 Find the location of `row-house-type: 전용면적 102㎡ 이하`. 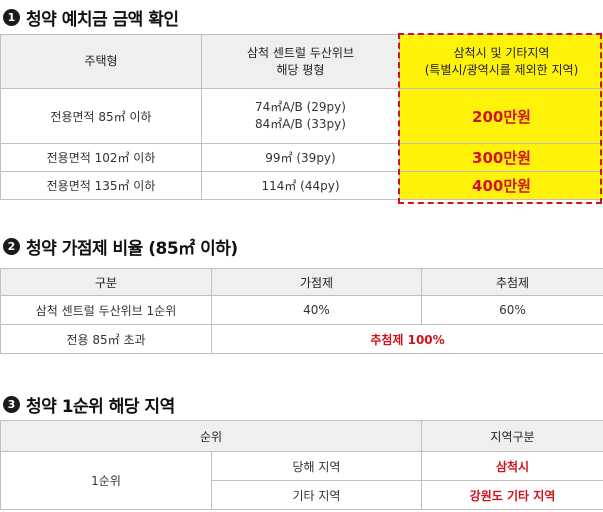

row-house-type: 전용면적 102㎡ 이하 is located at coordinates (101, 157).